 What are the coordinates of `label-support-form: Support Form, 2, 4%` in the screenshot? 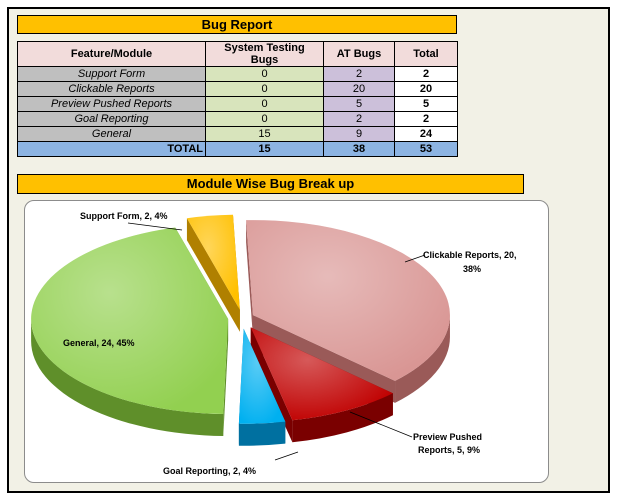 It's located at (124, 216).